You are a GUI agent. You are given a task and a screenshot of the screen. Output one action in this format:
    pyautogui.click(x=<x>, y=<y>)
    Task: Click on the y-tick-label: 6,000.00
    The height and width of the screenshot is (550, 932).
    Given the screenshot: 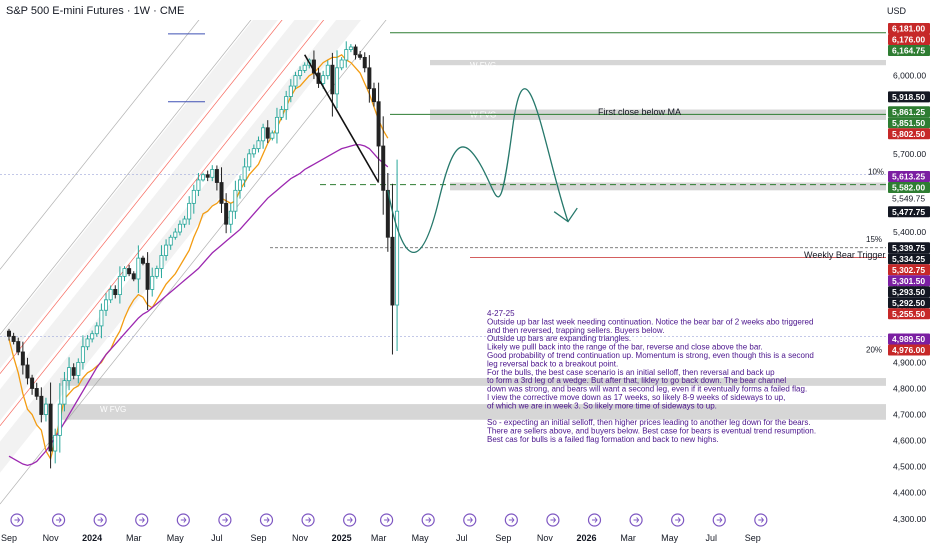 What is the action you would take?
    pyautogui.click(x=909, y=76)
    